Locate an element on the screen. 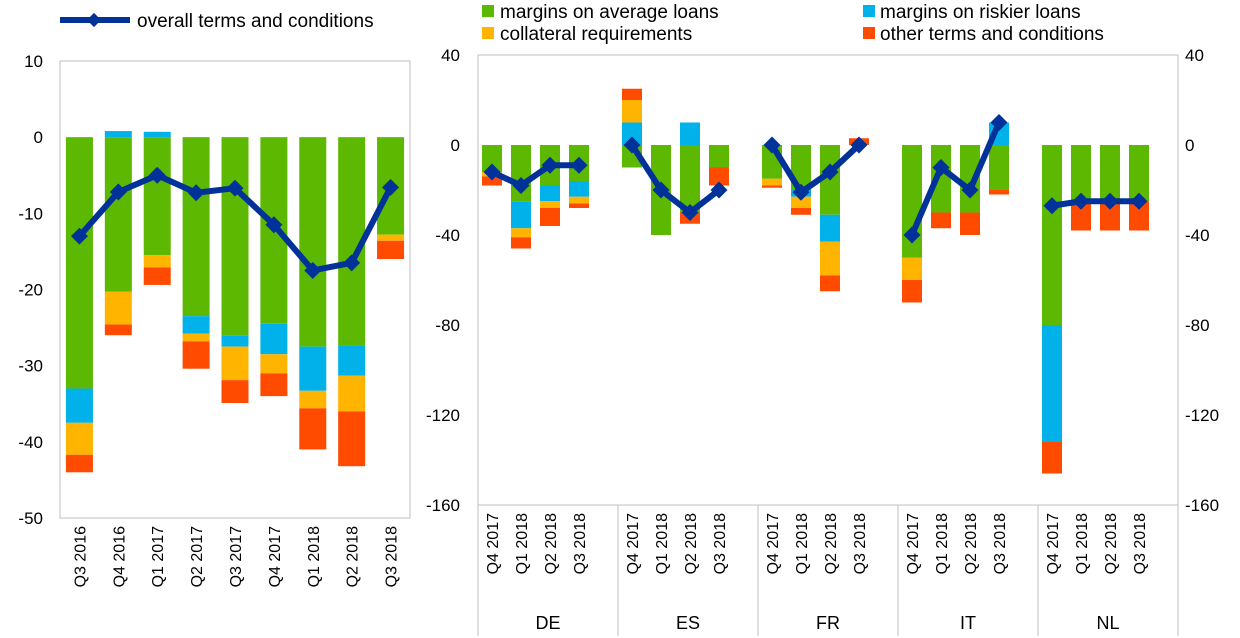  right-ytick-label-right: -120 is located at coordinates (1202, 415).